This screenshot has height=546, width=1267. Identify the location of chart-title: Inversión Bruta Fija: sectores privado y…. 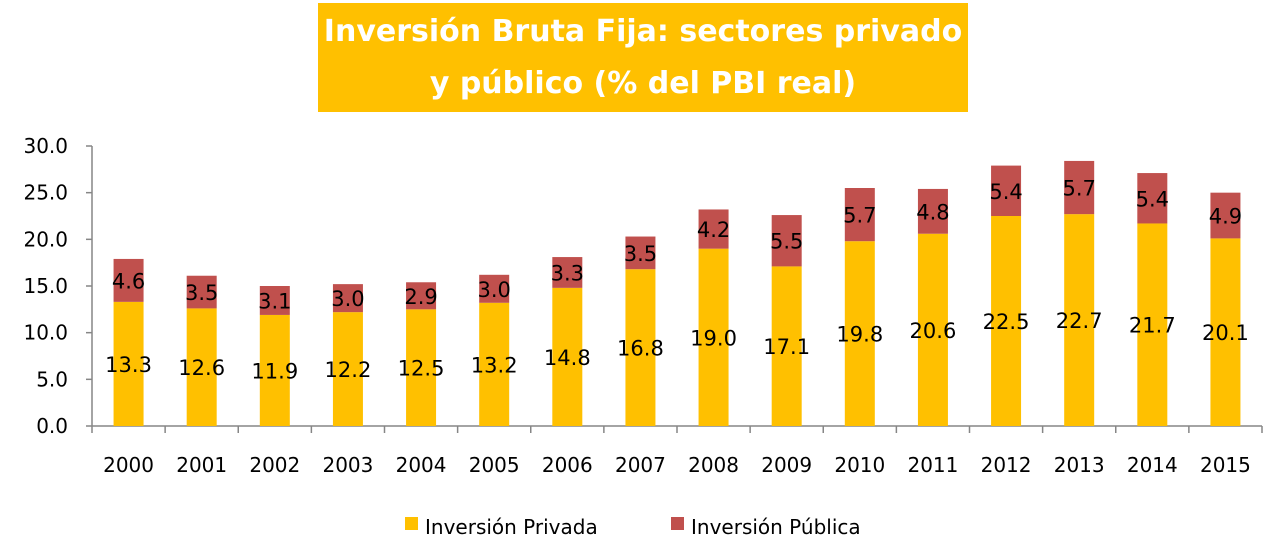
(643, 57).